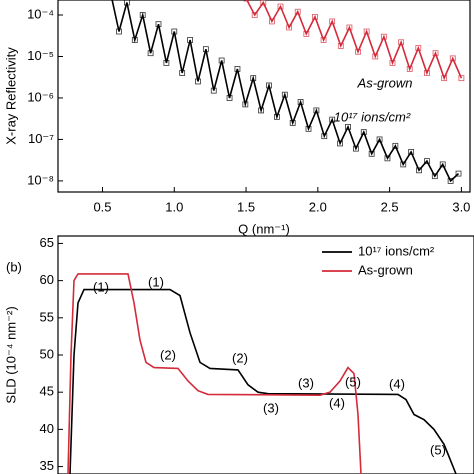 The width and height of the screenshot is (474, 474). What do you see at coordinates (47, 353) in the screenshot?
I see `y-tick-label: 50` at bounding box center [47, 353].